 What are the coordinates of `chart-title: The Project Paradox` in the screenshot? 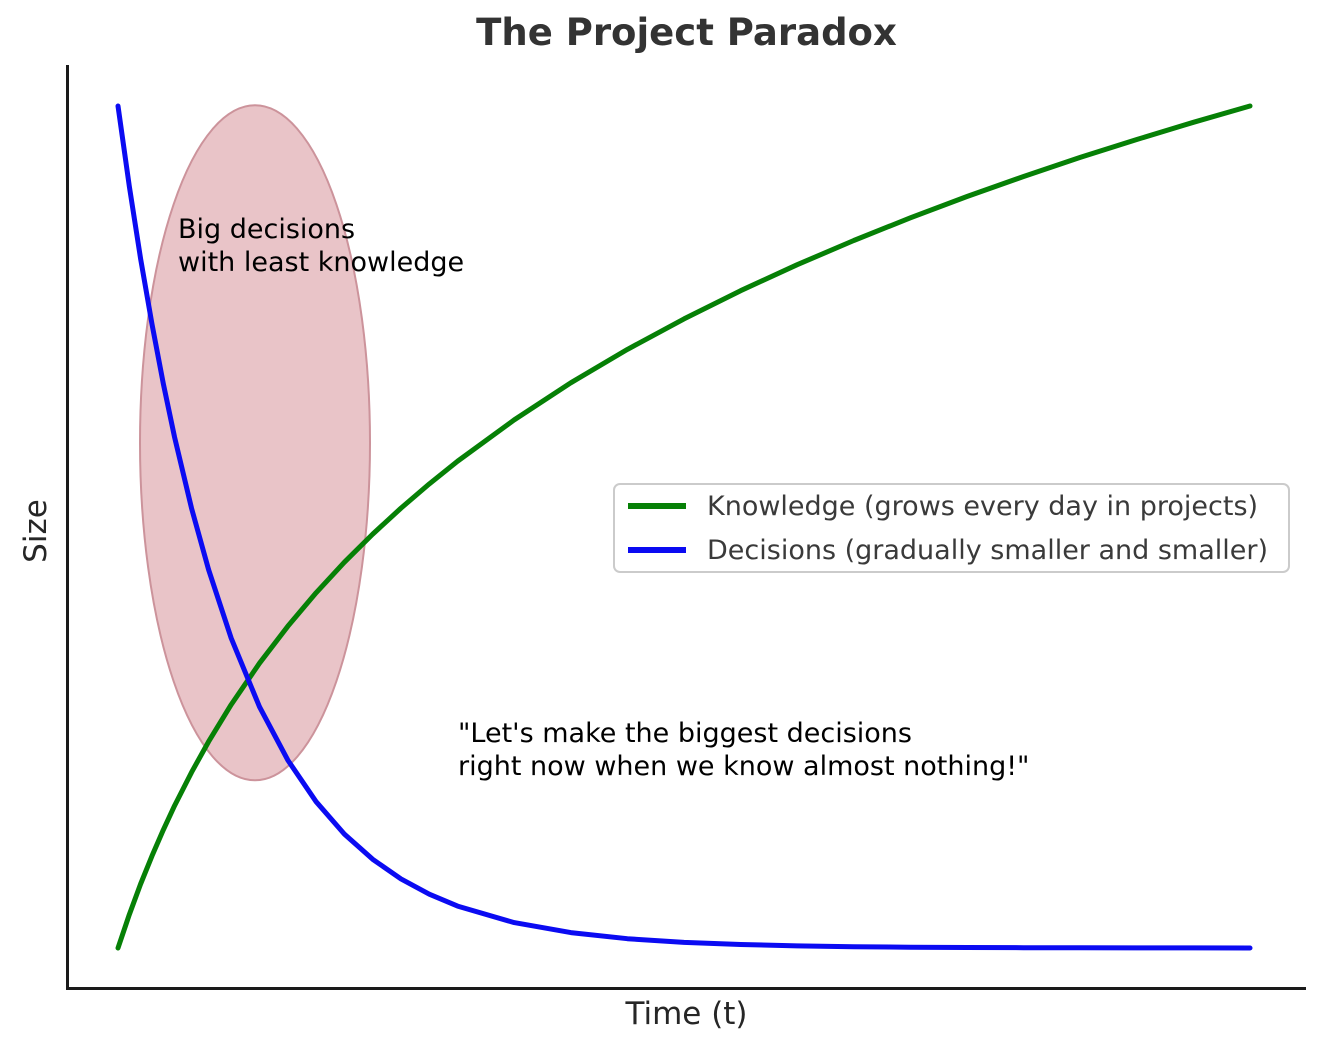 It's located at (686, 32).